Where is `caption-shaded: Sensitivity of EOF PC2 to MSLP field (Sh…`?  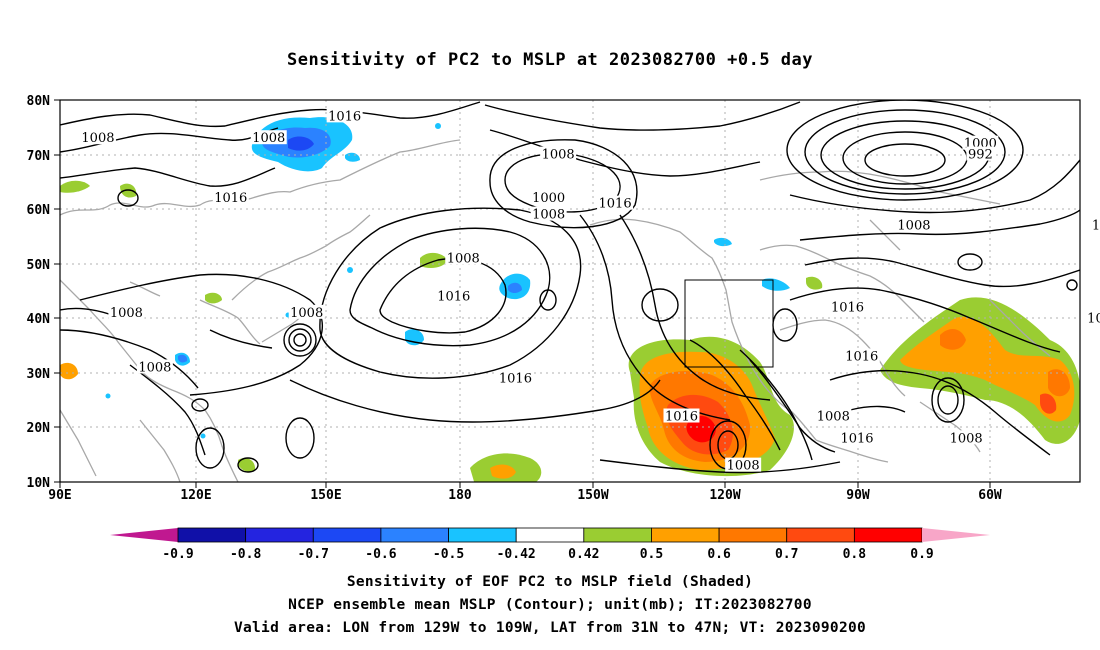
caption-shaded: Sensitivity of EOF PC2 to MSLP field (Sh… is located at coordinates (550, 582).